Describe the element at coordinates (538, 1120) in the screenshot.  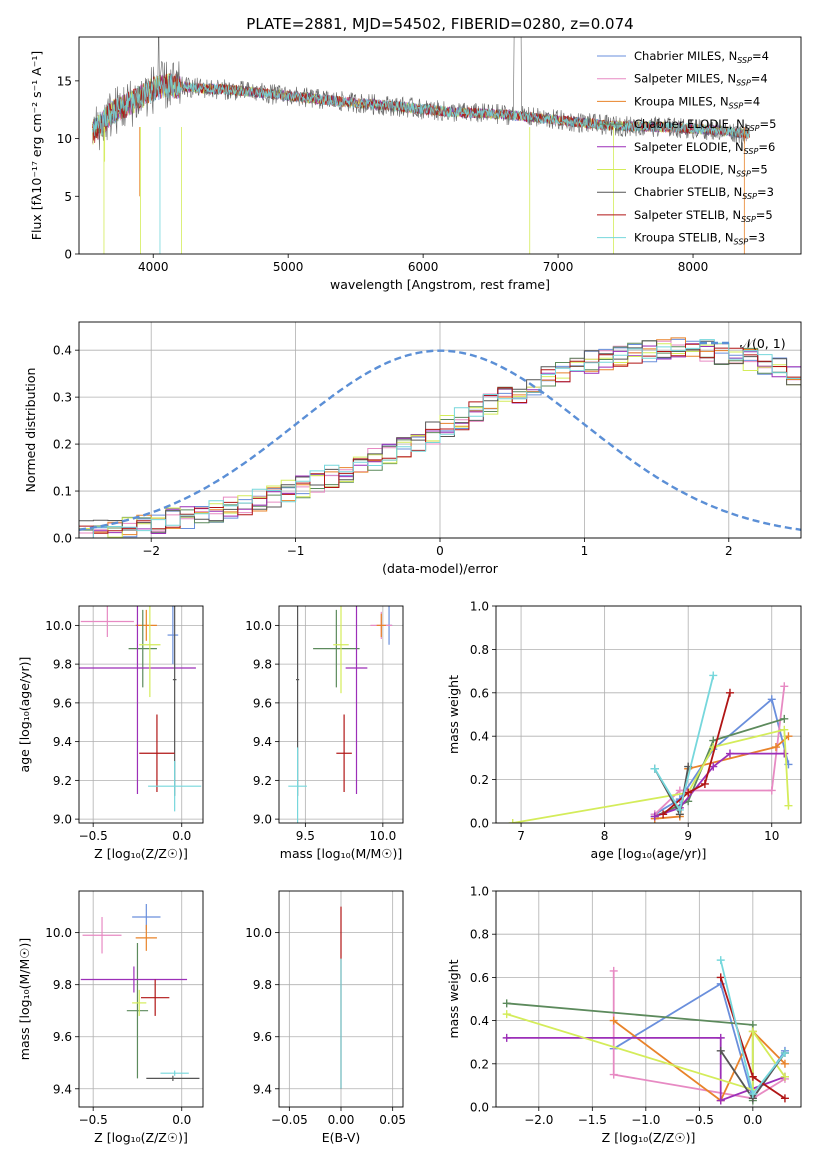
I see `x-tick-label: −2.0` at that location.